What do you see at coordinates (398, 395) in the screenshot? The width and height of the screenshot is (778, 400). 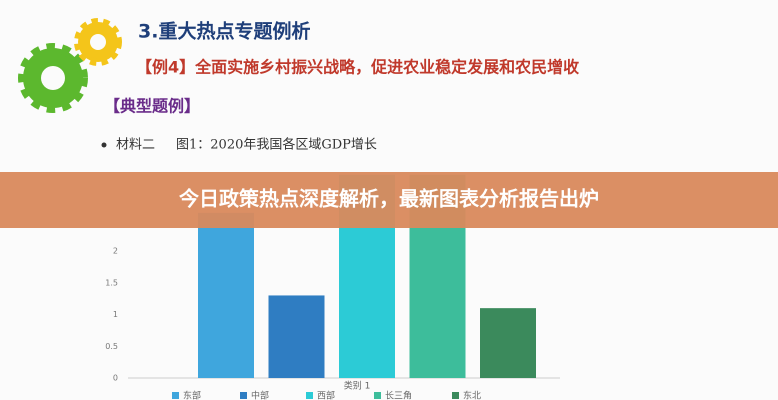 I see `legend-label: 长三角` at bounding box center [398, 395].